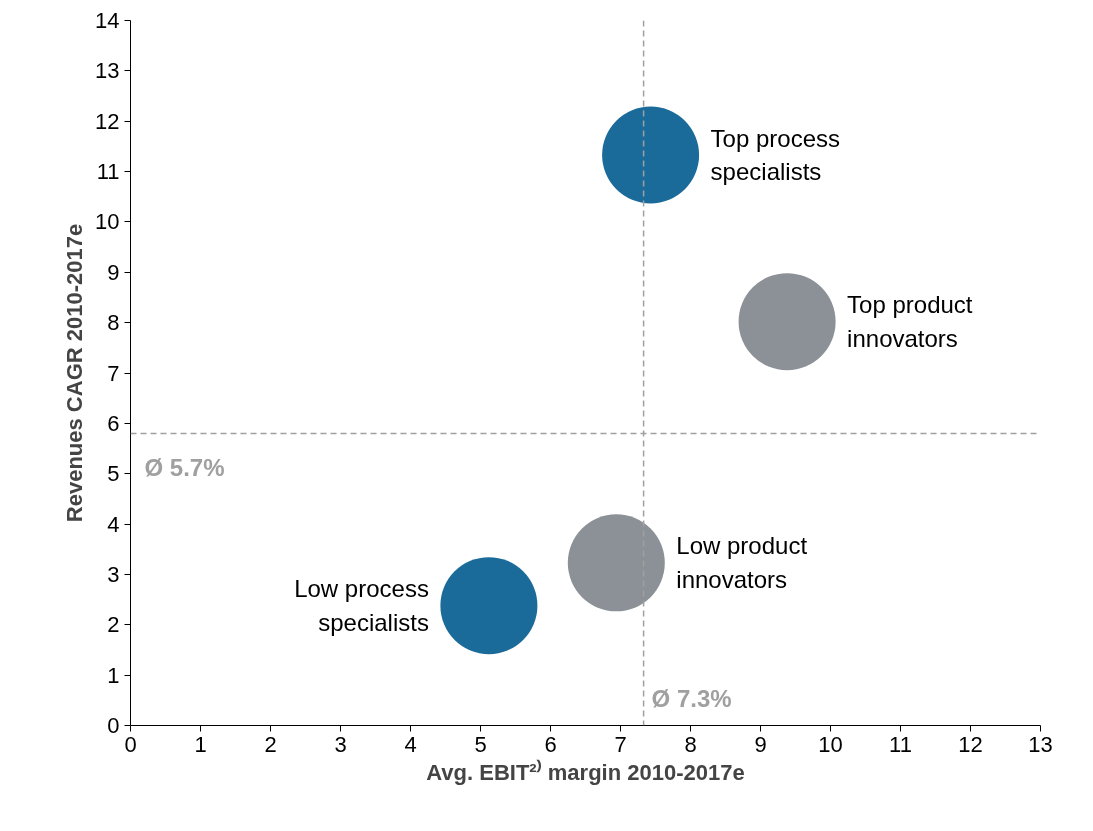 The height and width of the screenshot is (831, 1093). Describe the element at coordinates (270, 744) in the screenshot. I see `x-tick-label: 2` at that location.